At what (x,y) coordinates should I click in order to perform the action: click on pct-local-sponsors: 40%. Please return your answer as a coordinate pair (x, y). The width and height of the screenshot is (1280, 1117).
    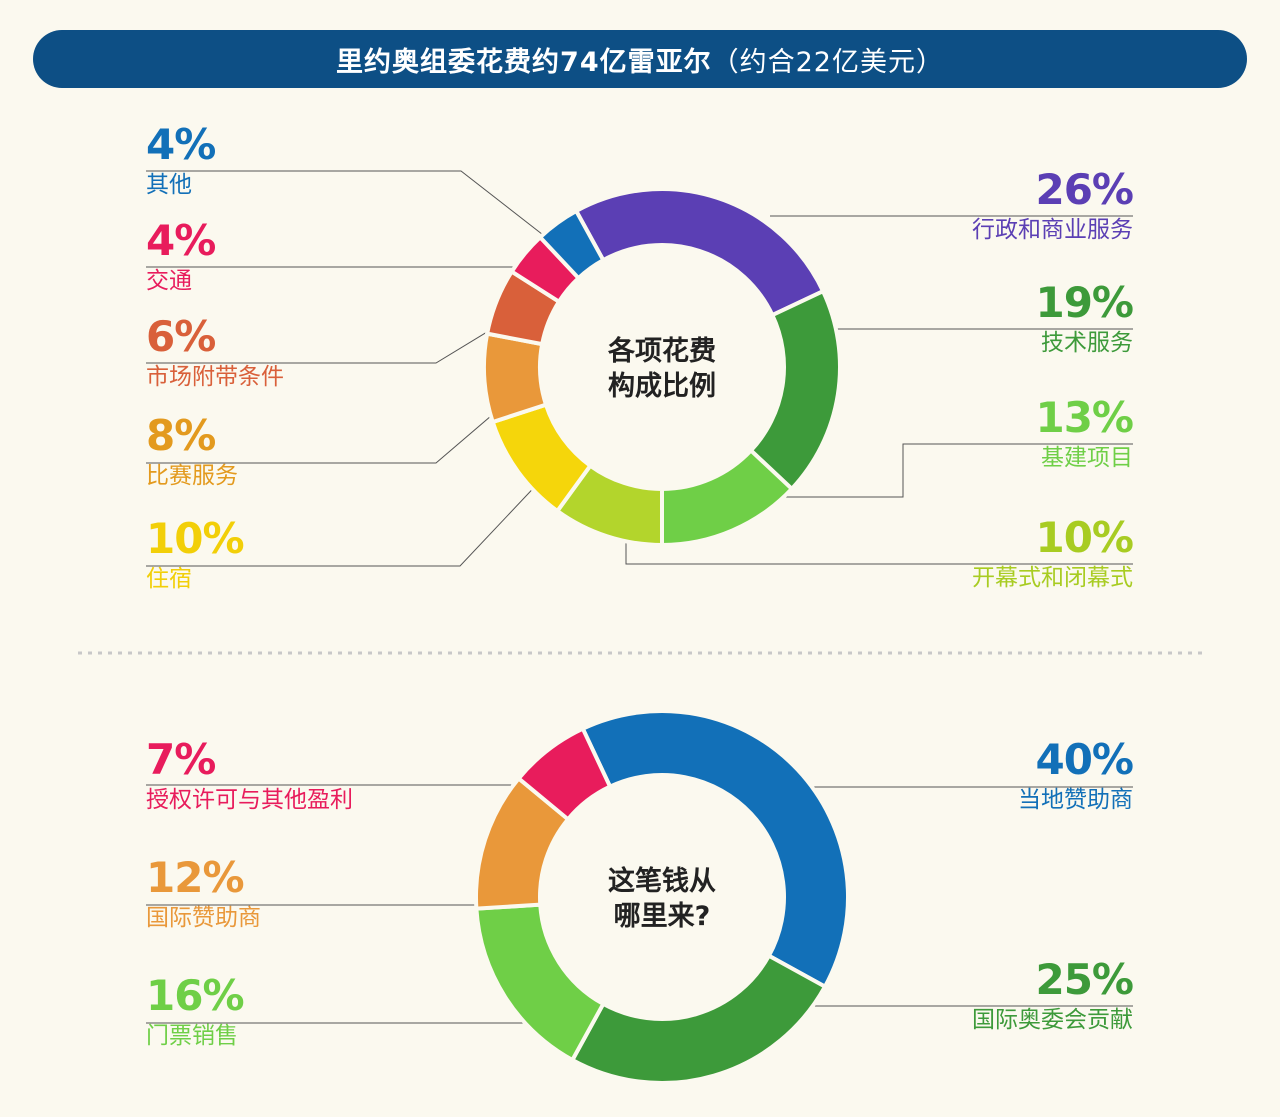
    Looking at the image, I should click on (1084, 759).